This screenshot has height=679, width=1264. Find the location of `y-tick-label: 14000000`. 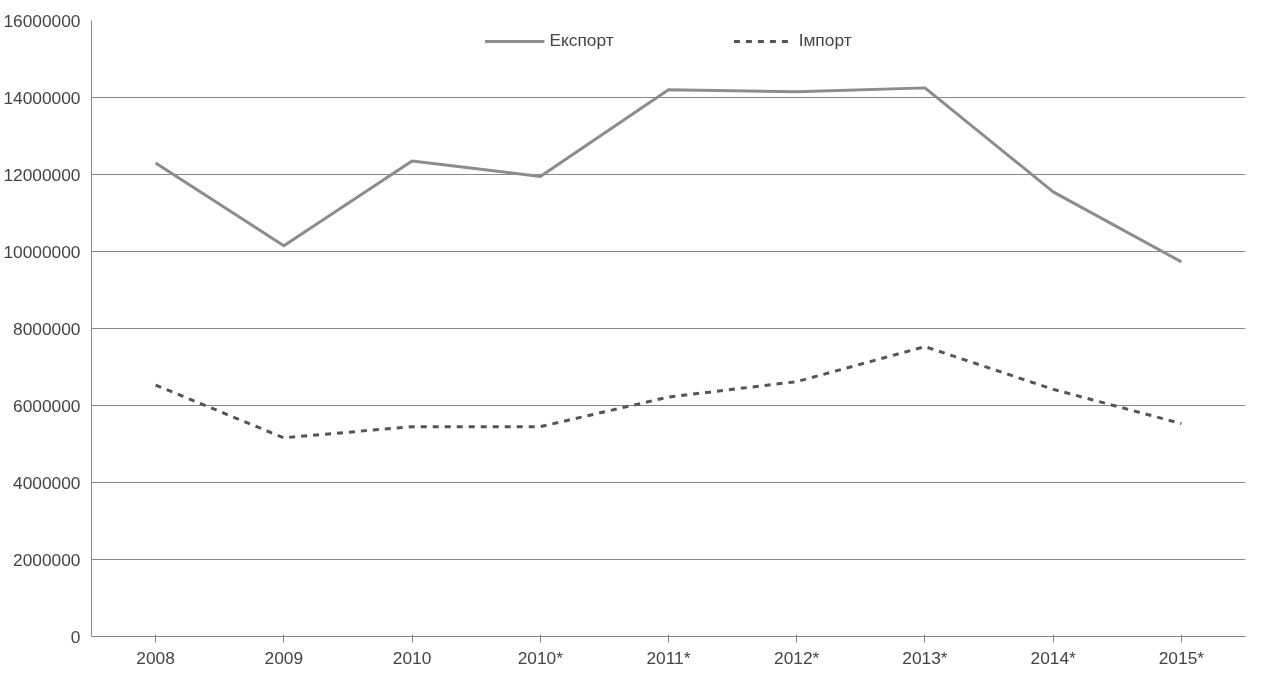

y-tick-label: 14000000 is located at coordinates (42, 97).